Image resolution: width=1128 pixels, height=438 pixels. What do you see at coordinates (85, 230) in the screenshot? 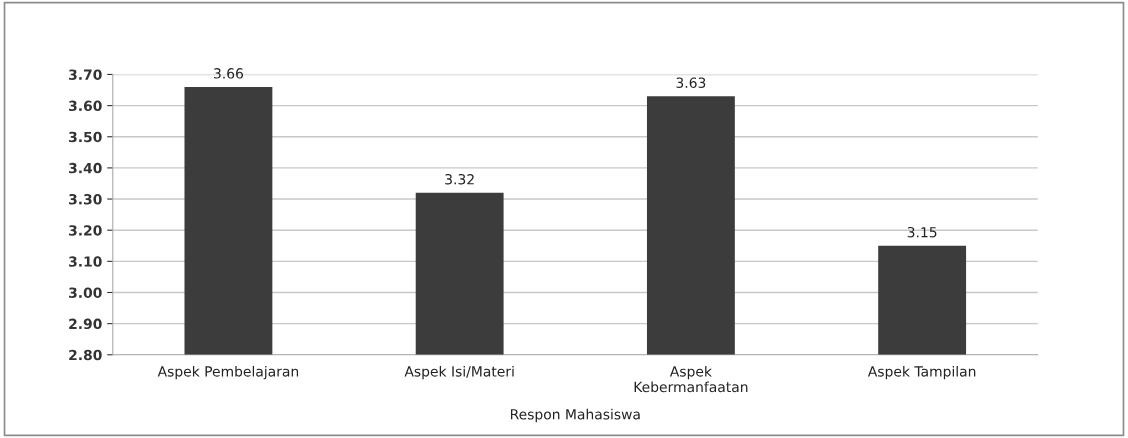
I see `y-tick-label: 3.20` at bounding box center [85, 230].